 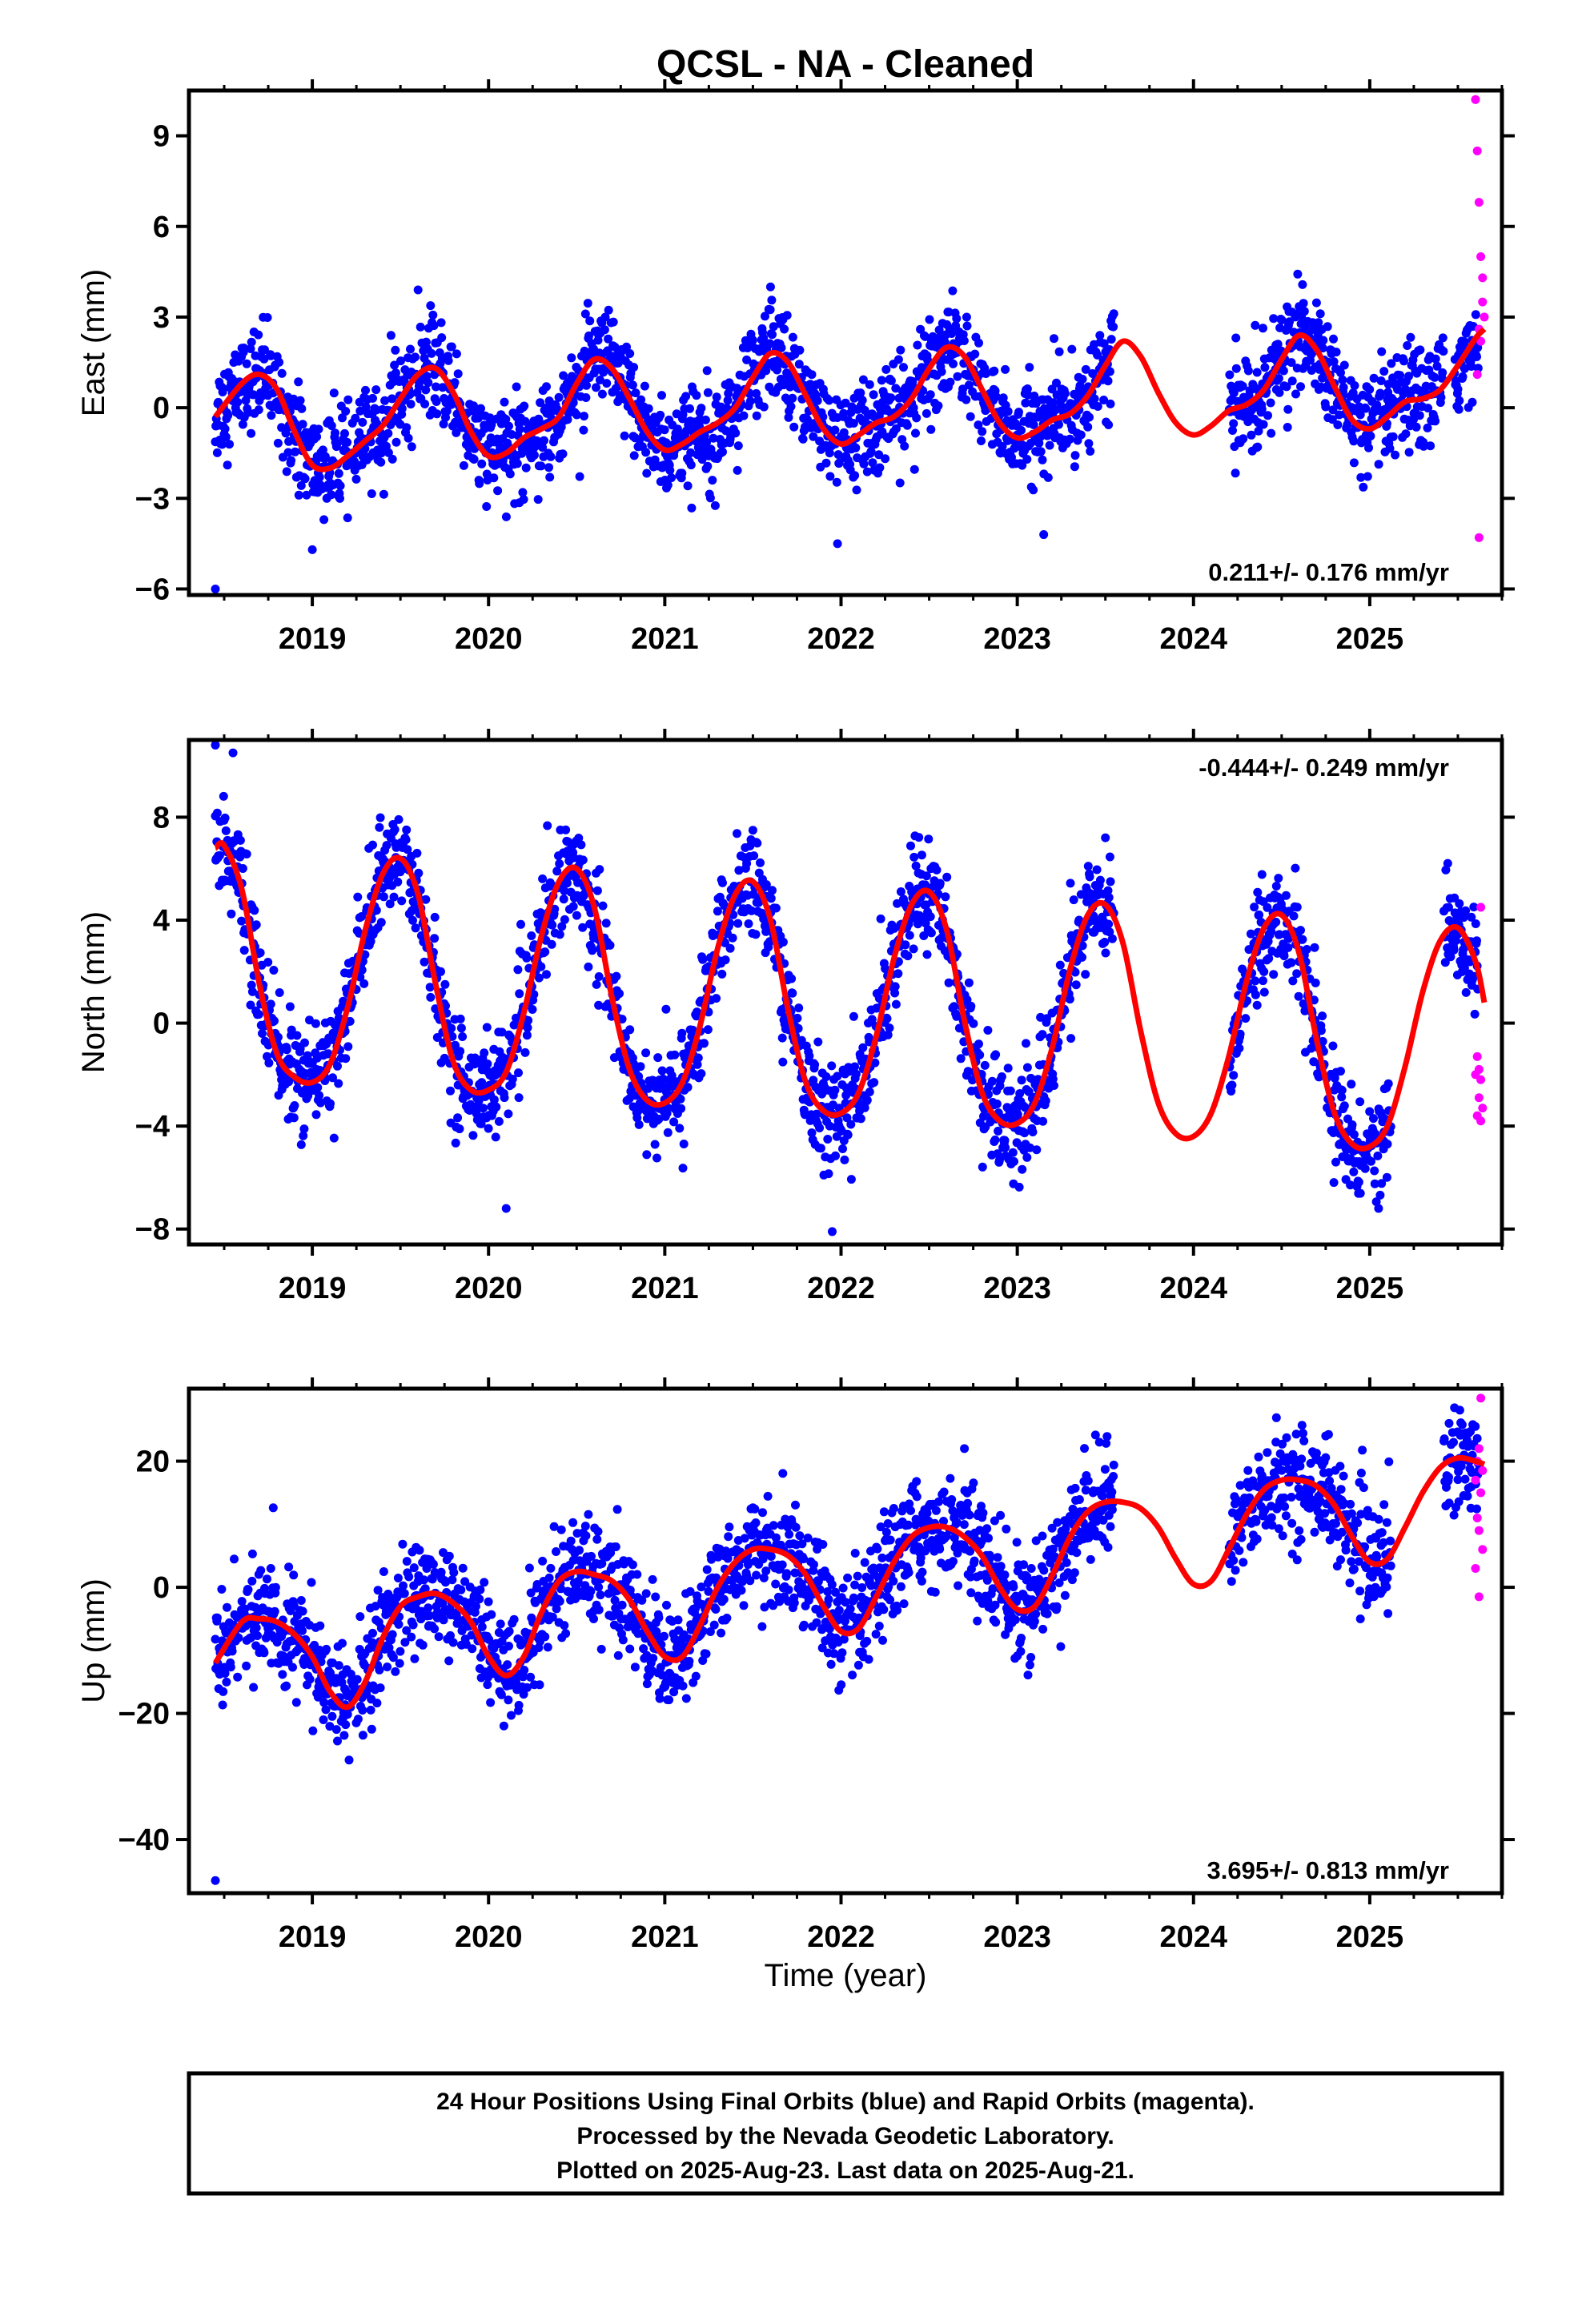 What do you see at coordinates (845, 64) in the screenshot?
I see `chart-title: QCSL - NA - Cleaned` at bounding box center [845, 64].